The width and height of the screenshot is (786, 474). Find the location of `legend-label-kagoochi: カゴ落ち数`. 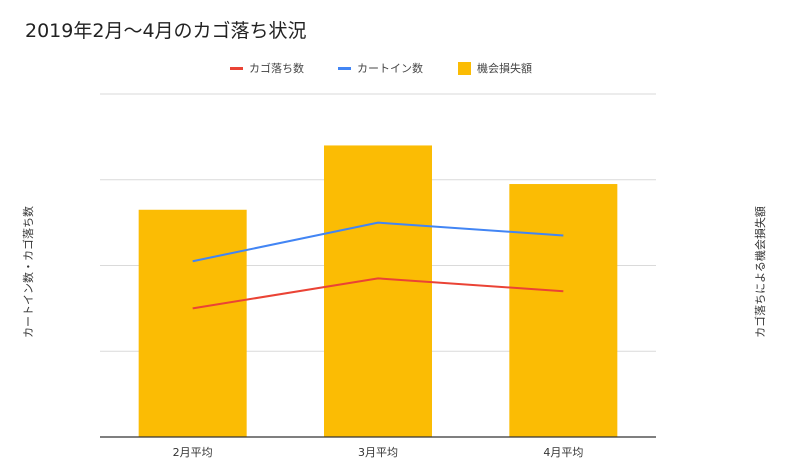

legend-label-kagoochi: カゴ落ち数 is located at coordinates (276, 68).